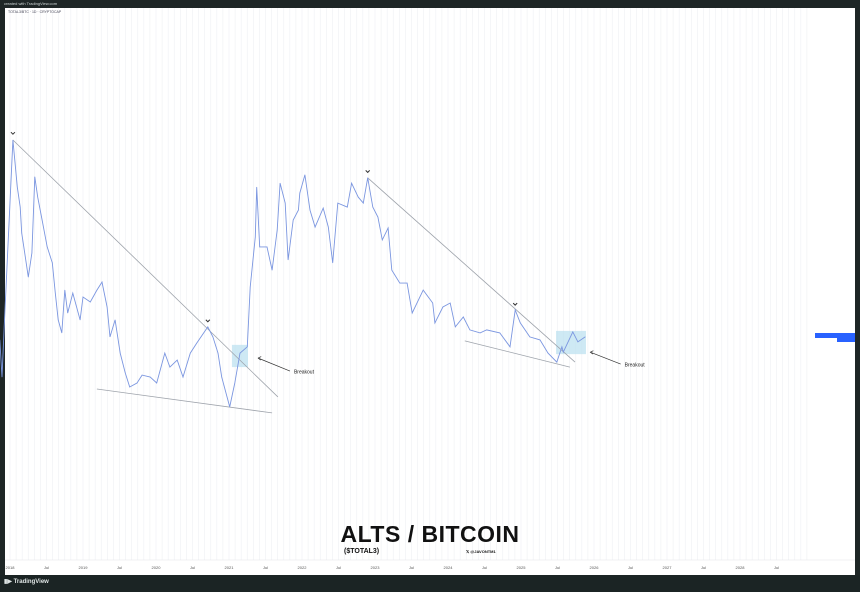  What do you see at coordinates (26, 582) in the screenshot?
I see `tradingview-logo: ▮▶ TradingView` at bounding box center [26, 582].